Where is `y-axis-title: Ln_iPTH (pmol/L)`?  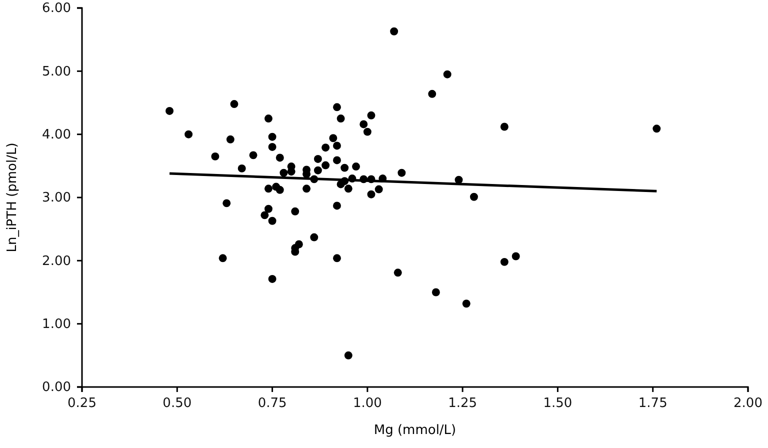
y-axis-title: Ln_iPTH (pmol/L) is located at coordinates (12, 197).